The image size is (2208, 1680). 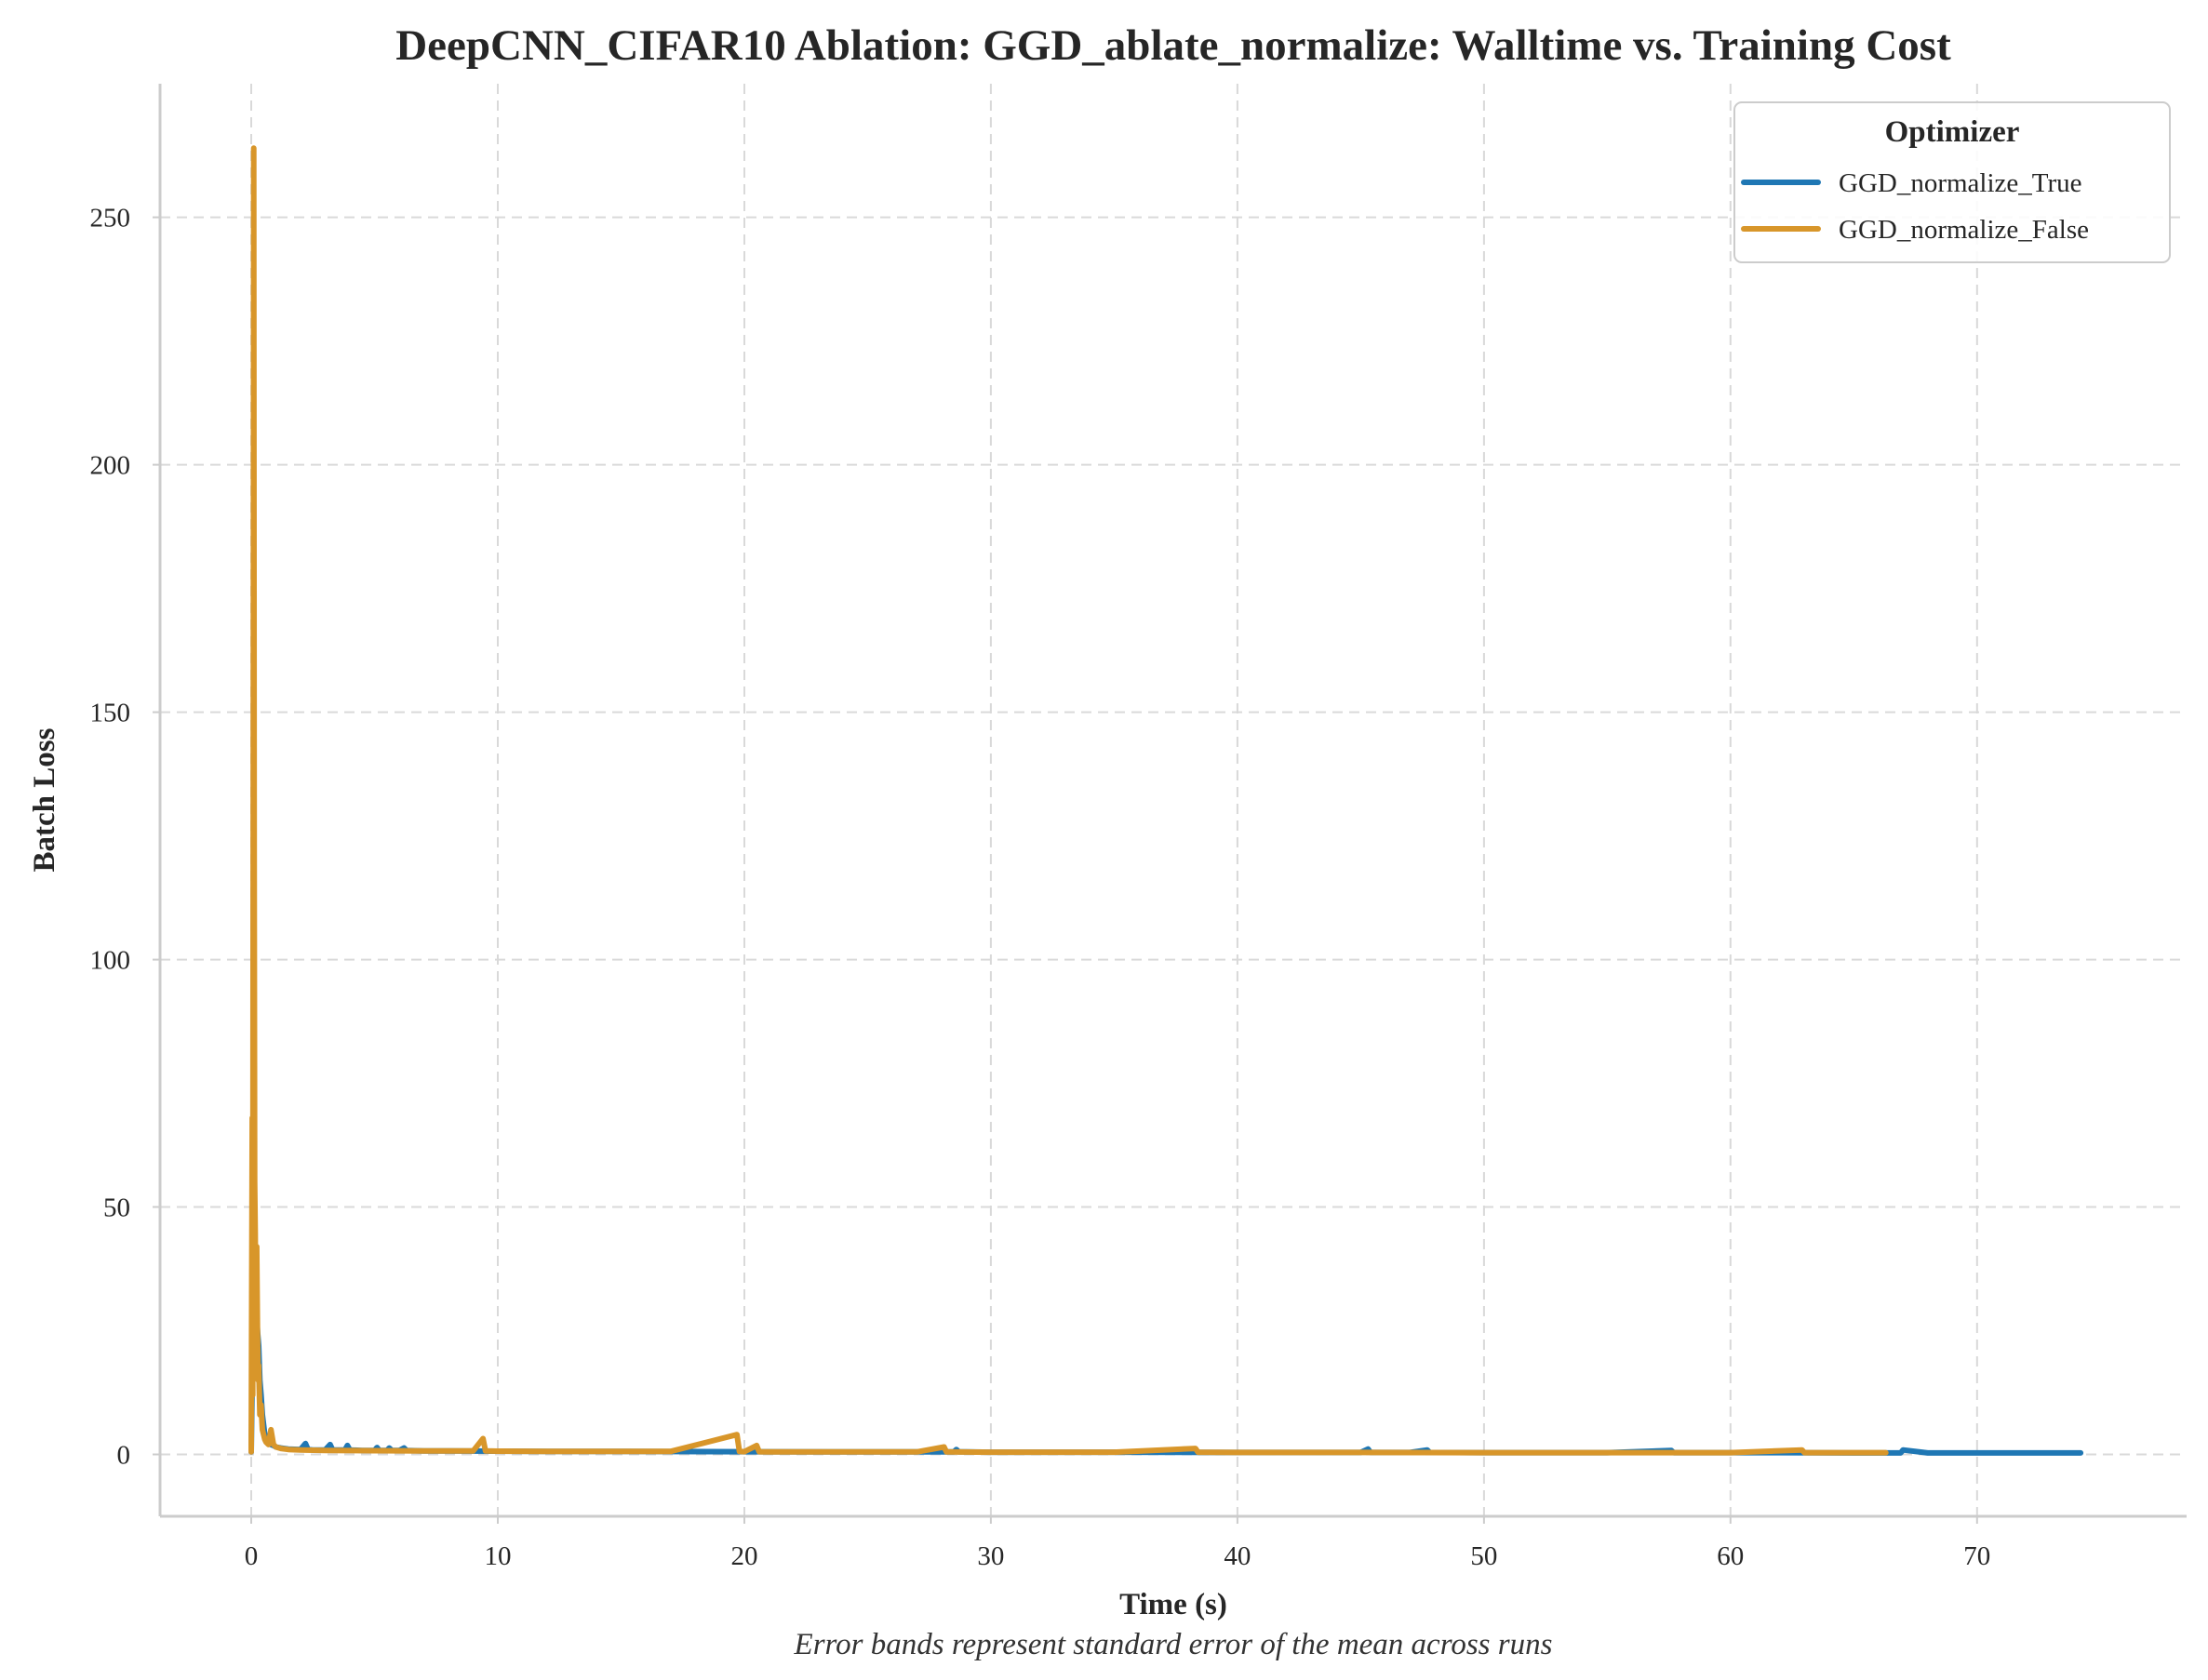 I want to click on legend-title: Optimizer, so click(x=1952, y=132).